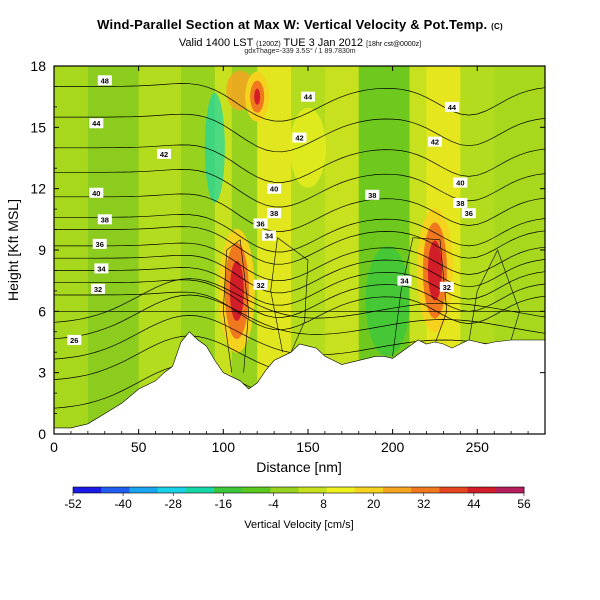 The height and width of the screenshot is (600, 600). I want to click on contour-label: 40, so click(460, 183).